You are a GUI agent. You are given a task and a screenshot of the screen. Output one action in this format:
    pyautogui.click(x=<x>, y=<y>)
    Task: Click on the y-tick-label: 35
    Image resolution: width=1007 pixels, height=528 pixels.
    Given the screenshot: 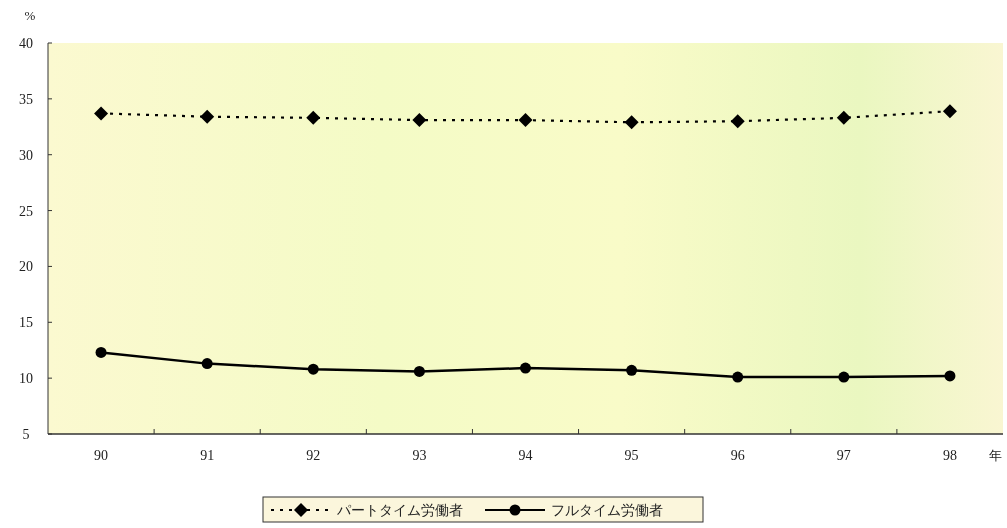 What is the action you would take?
    pyautogui.click(x=26, y=99)
    